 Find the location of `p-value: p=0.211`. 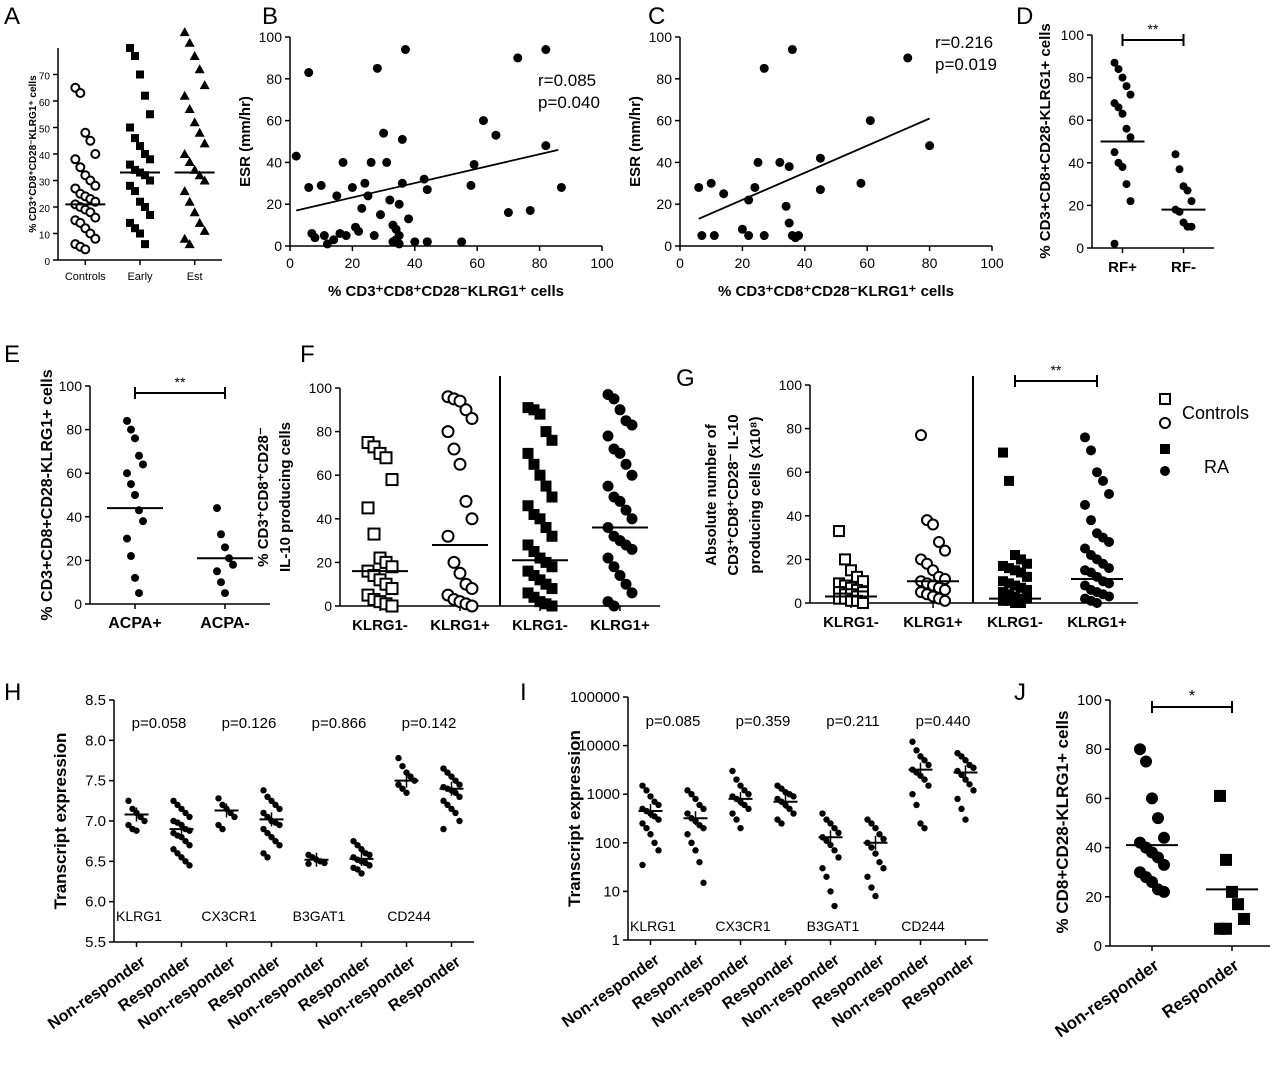

p-value: p=0.211 is located at coordinates (853, 721).